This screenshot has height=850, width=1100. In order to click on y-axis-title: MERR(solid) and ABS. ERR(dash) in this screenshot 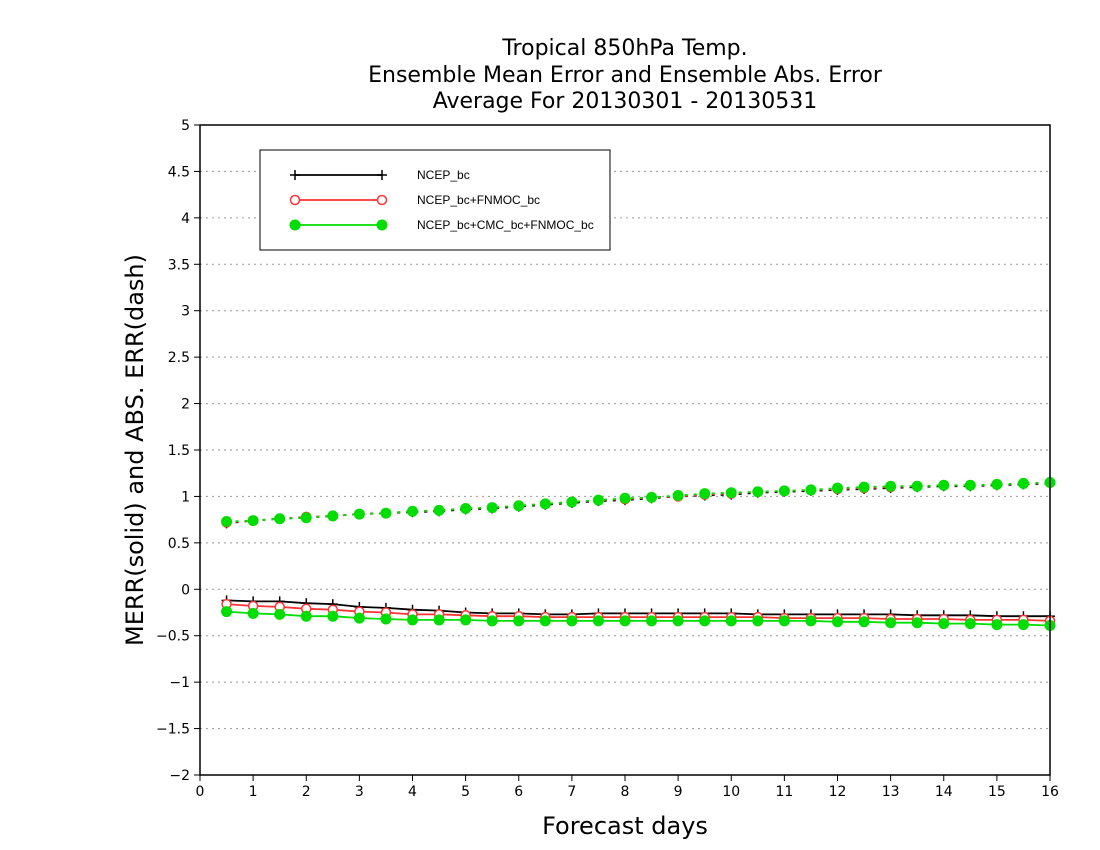, I will do `click(135, 450)`.